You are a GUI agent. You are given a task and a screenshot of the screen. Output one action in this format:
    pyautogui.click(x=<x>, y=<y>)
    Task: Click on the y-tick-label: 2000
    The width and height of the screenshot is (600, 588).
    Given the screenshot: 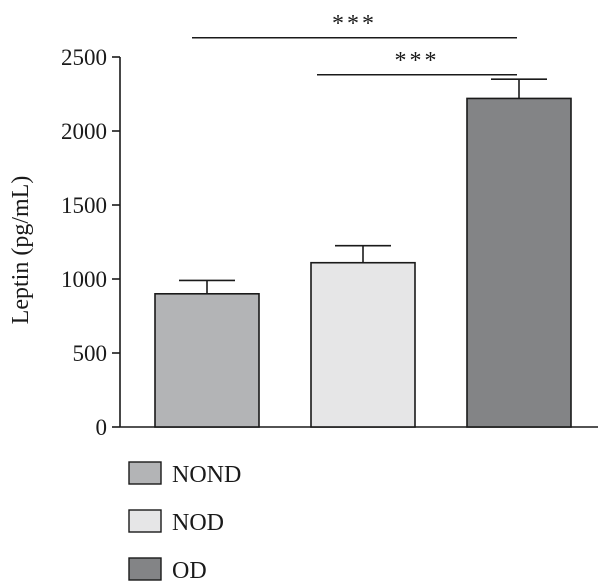 What is the action you would take?
    pyautogui.click(x=84, y=131)
    